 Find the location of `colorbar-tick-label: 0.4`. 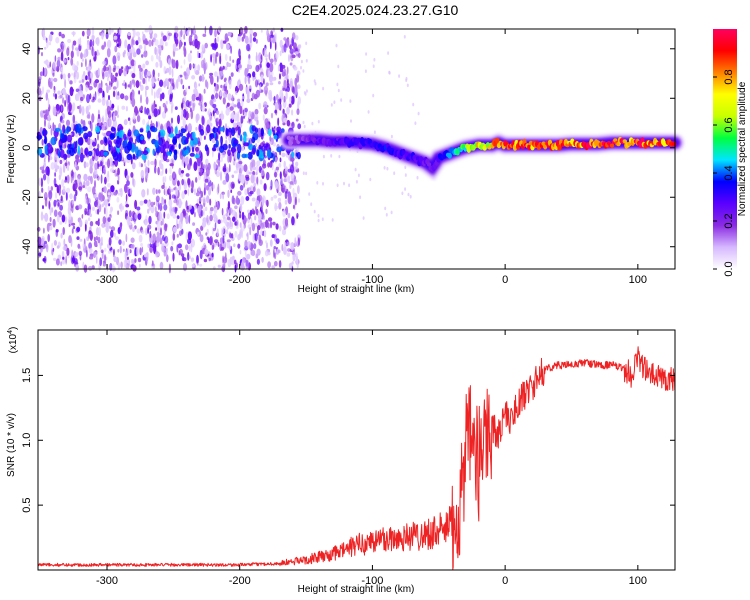

colorbar-tick-label: 0.4 is located at coordinates (729, 172).